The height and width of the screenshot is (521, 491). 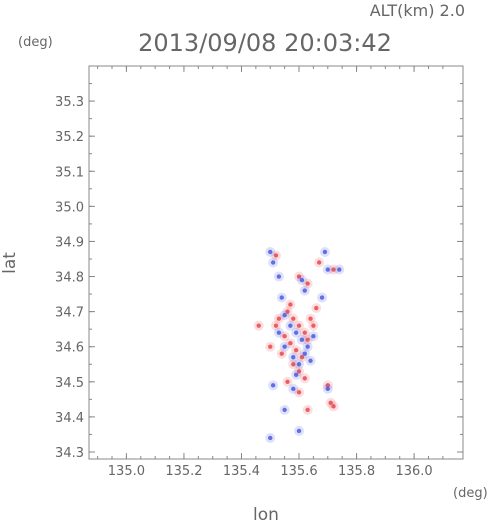 I want to click on y-tick-label: 34.5, so click(x=69, y=383).